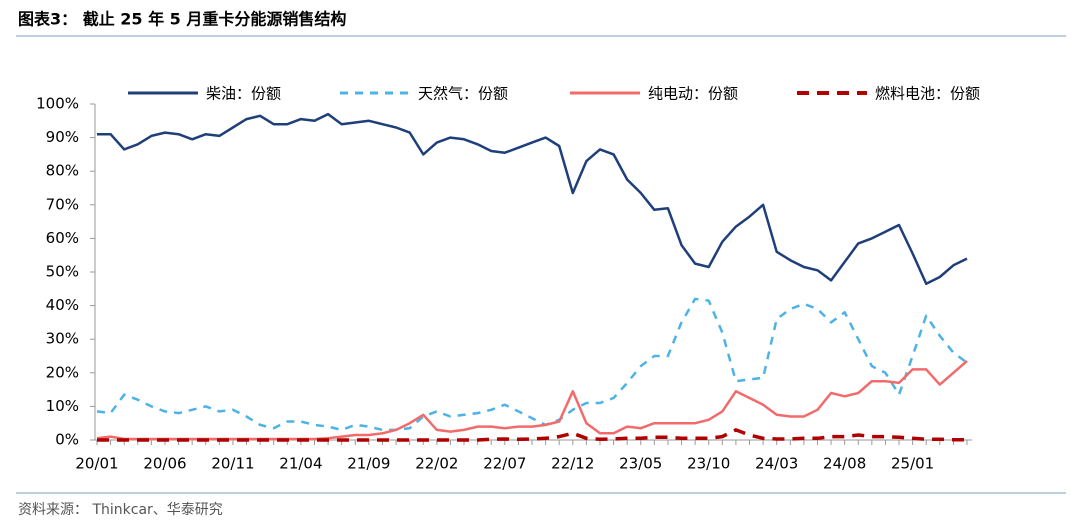 The image size is (1080, 527). What do you see at coordinates (640, 464) in the screenshot?
I see `x-tick-label: 23/05` at bounding box center [640, 464].